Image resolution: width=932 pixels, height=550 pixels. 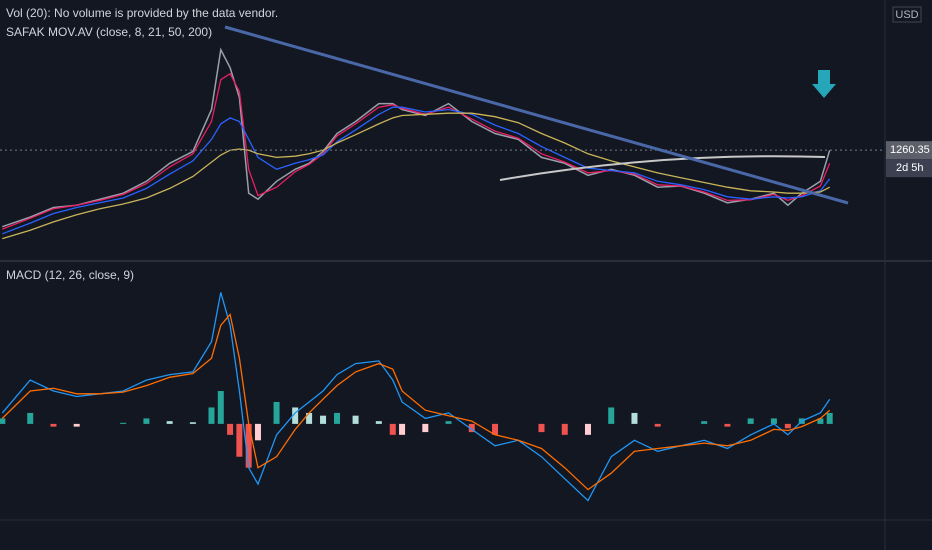 I want to click on price-box, so click(x=909, y=150).